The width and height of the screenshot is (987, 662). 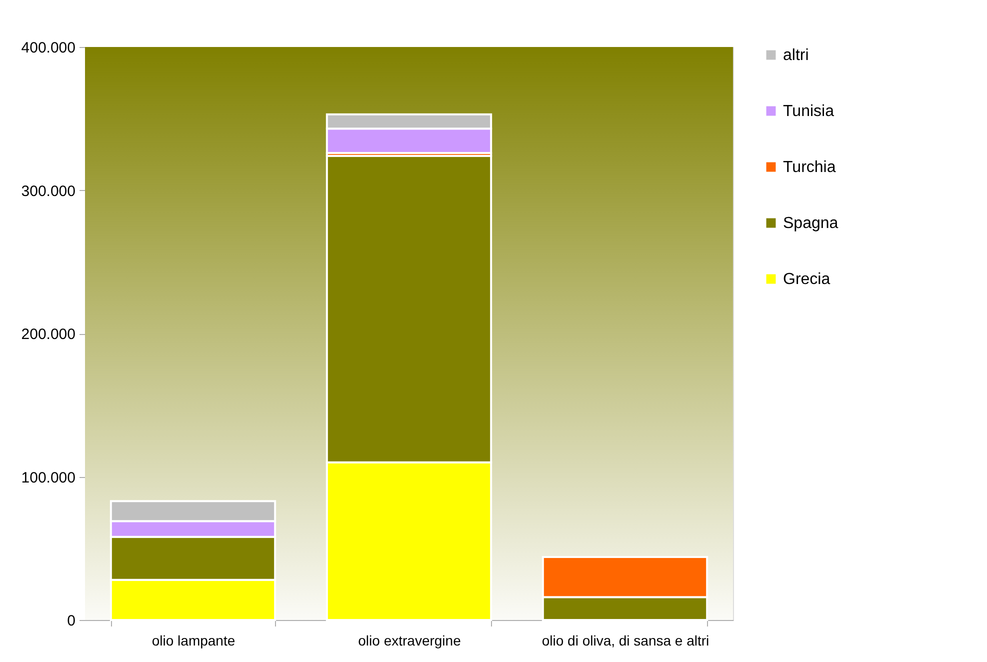 What do you see at coordinates (796, 55) in the screenshot?
I see `legend-label: altri` at bounding box center [796, 55].